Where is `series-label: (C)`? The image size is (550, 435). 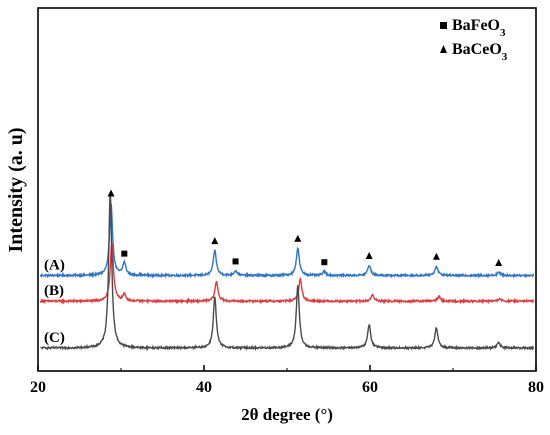 series-label: (C) is located at coordinates (54, 338).